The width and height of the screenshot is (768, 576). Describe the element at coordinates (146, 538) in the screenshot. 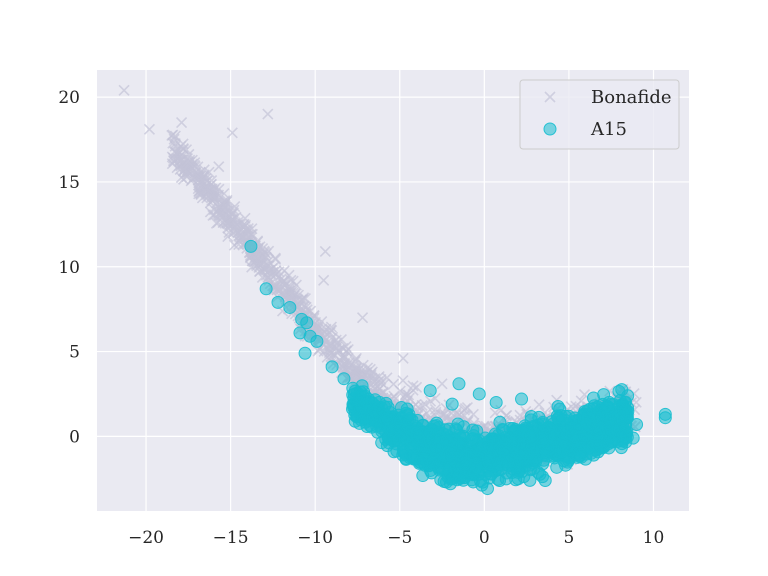

I see `x-tick-label: −20` at that location.